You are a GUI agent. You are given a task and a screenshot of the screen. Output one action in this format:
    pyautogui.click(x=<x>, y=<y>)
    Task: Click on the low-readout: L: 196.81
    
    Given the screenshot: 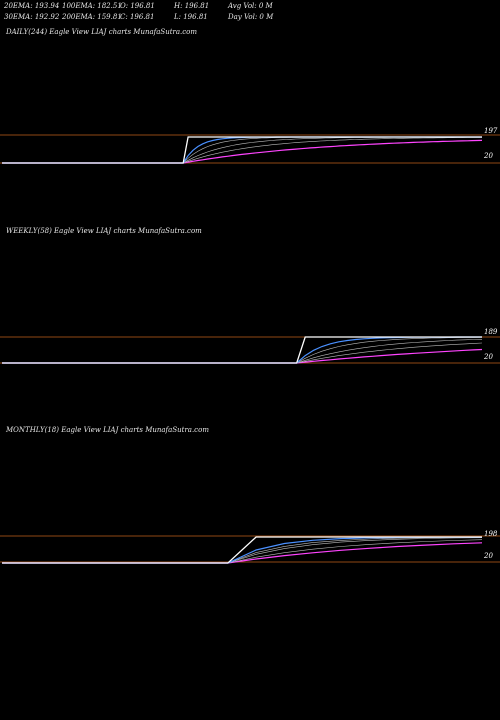 What is the action you would take?
    pyautogui.click(x=191, y=17)
    